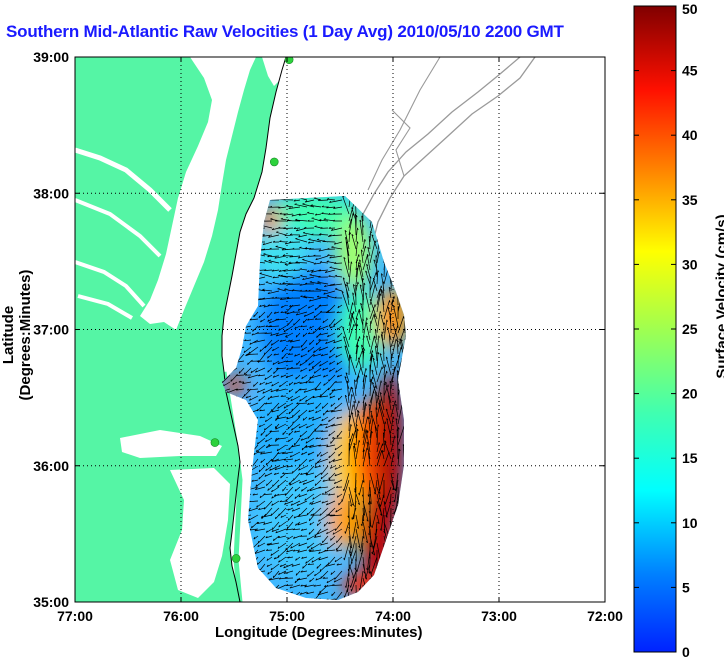 This screenshot has height=659, width=724. I want to click on rappahannock-river, so click(118, 228).